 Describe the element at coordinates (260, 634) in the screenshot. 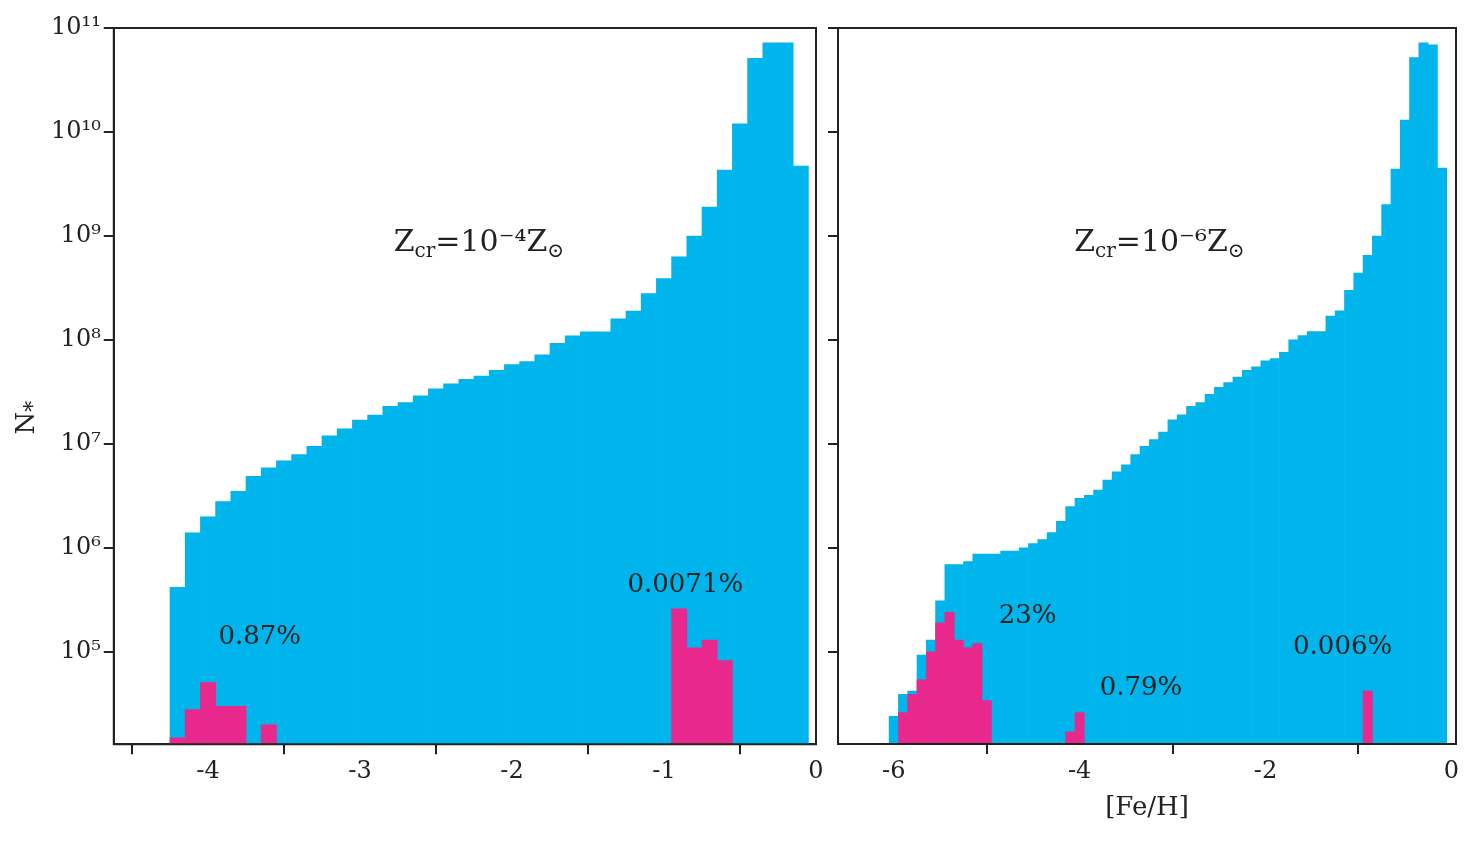

I see `annotation: 0.87%` at that location.